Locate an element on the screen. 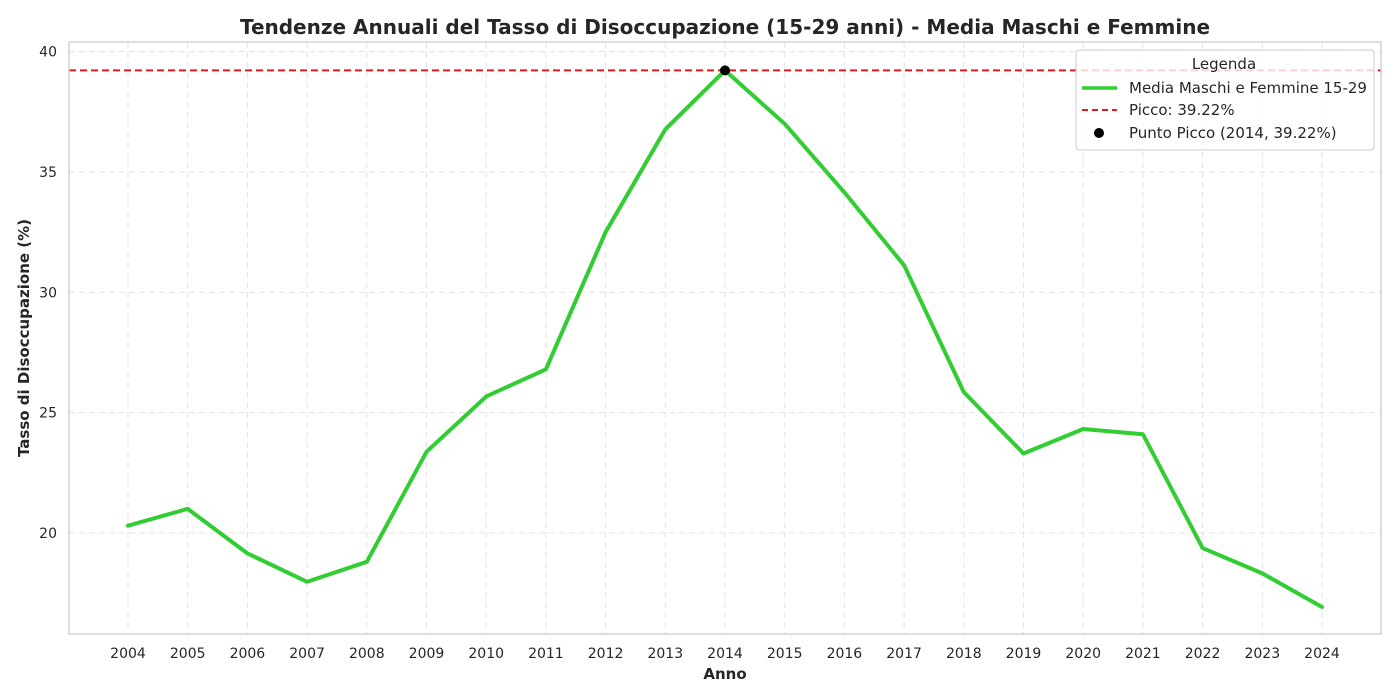 Image resolution: width=1400 pixels, height=700 pixels. x-axis-label: Anno is located at coordinates (724, 674).